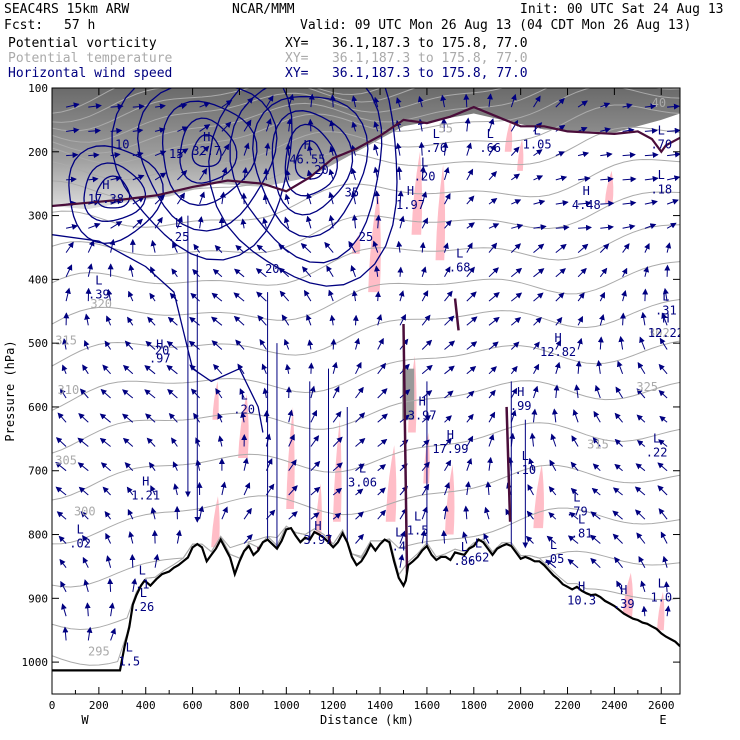  What do you see at coordinates (418, 531) in the screenshot?
I see `extremum-value-label: 1.5` at bounding box center [418, 531].